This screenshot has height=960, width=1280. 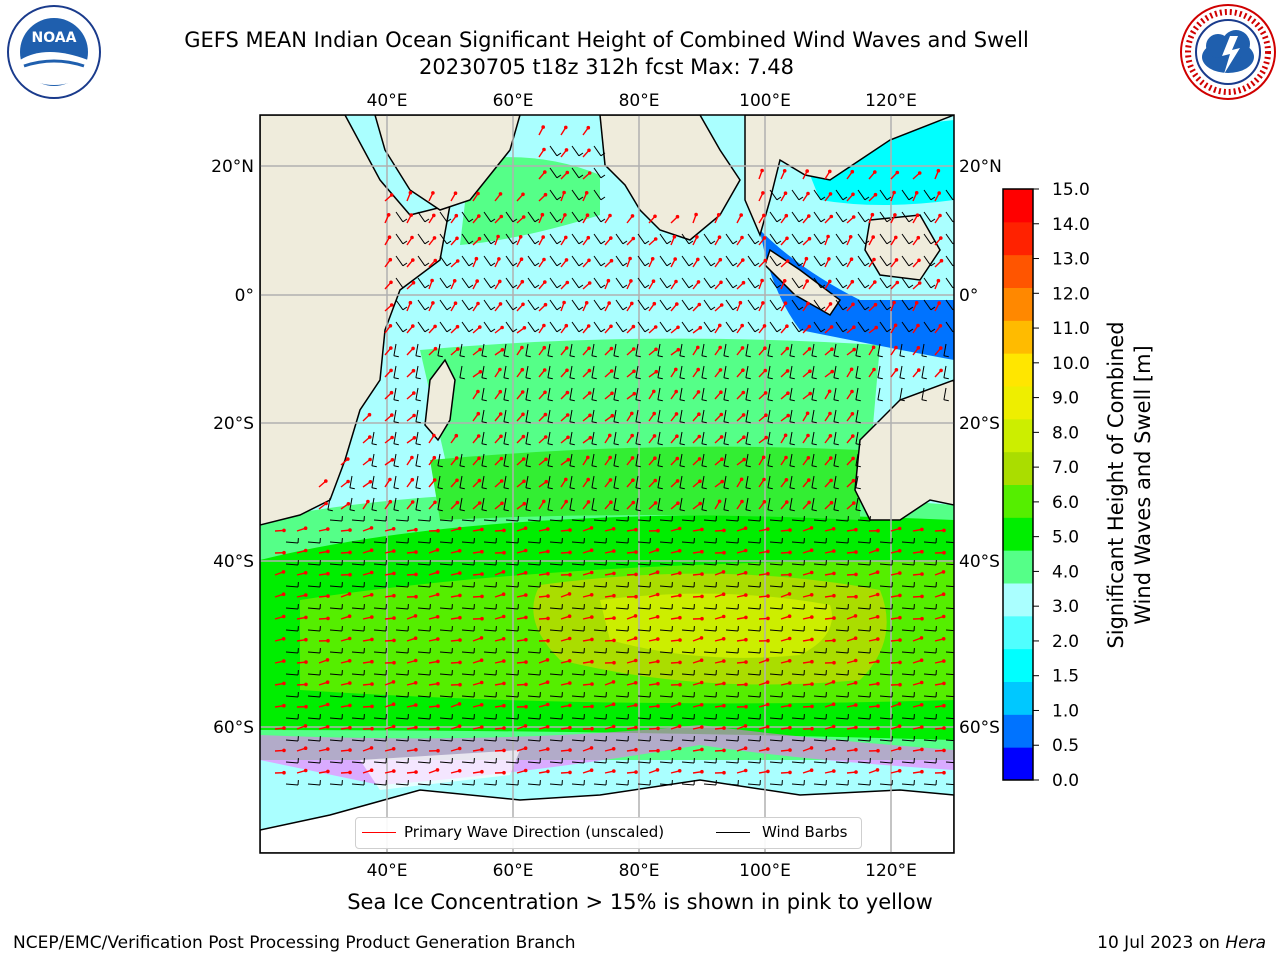 I want to click on lat-label-left: 20°S, so click(x=233, y=424).